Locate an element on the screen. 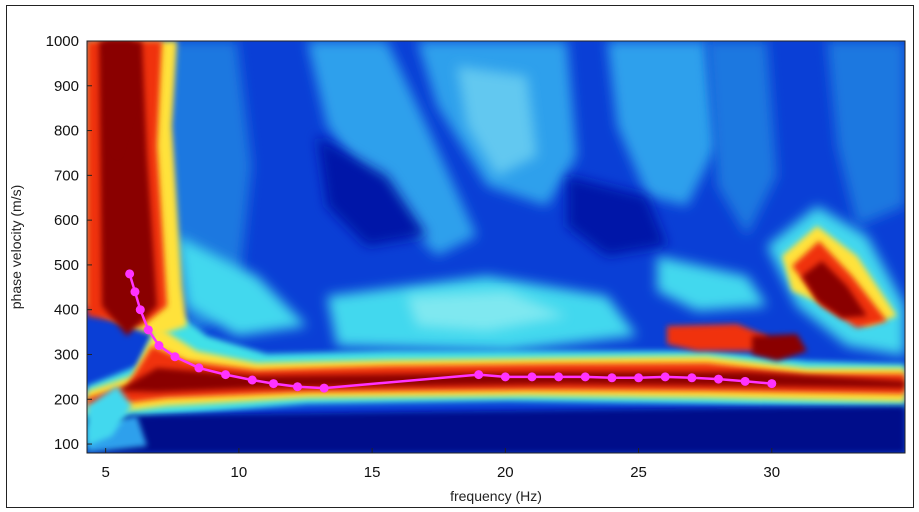 Image resolution: width=919 pixels, height=512 pixels. x-axis-label: frequency (Hz) is located at coordinates (496, 496).